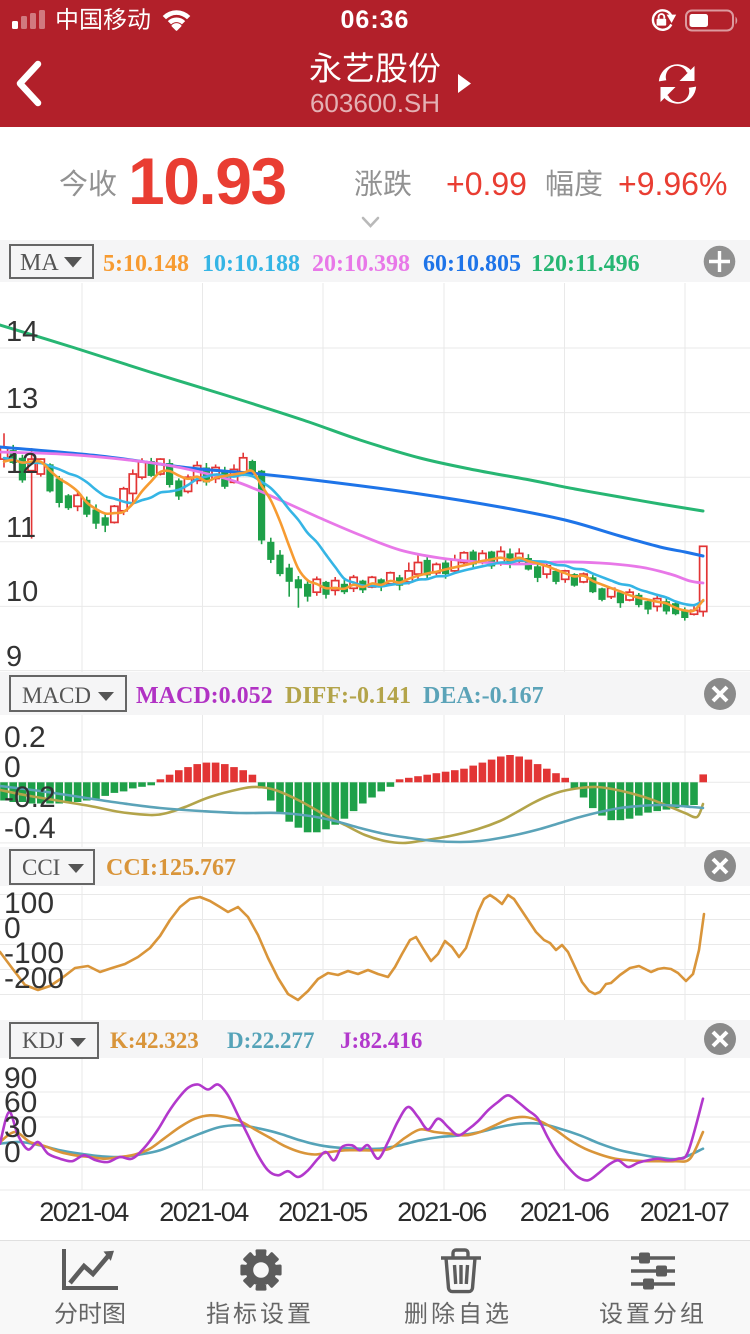  I want to click on svg-text: -100, so click(34, 953).